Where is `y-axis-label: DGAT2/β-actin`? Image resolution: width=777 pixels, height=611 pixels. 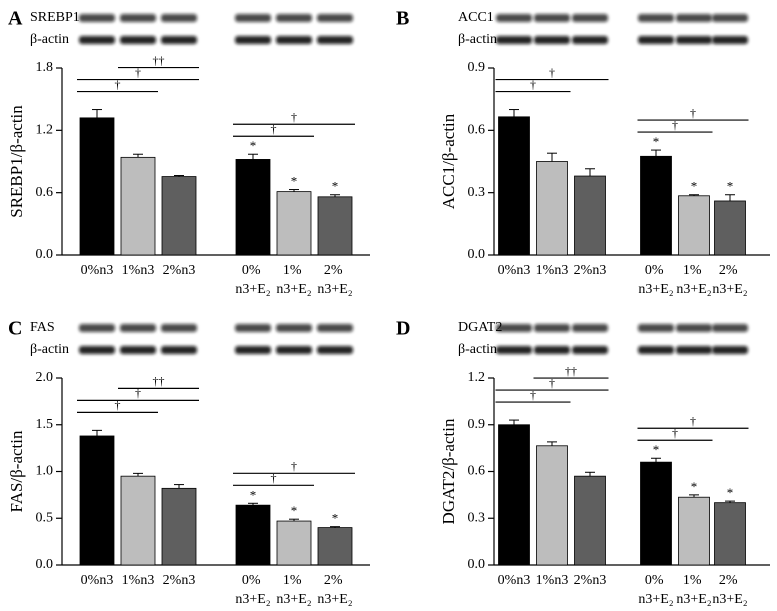 y-axis-label: DGAT2/β-actin is located at coordinates (448, 471).